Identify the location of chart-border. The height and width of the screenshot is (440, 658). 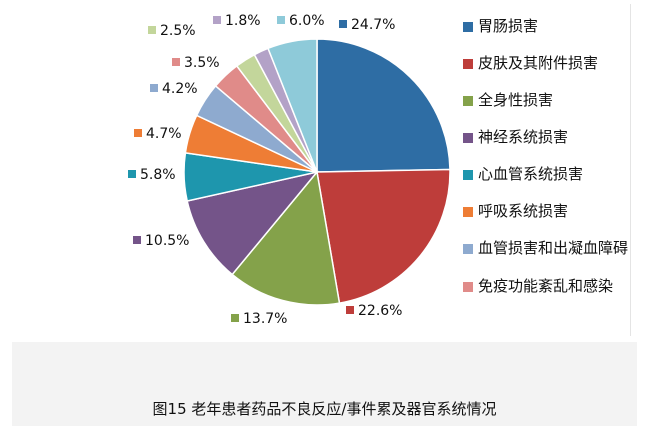
(630, 170).